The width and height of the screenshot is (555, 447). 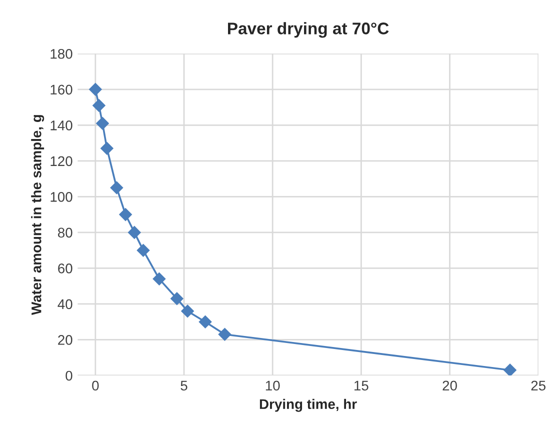 I want to click on y-tick-label: 60, so click(x=65, y=269).